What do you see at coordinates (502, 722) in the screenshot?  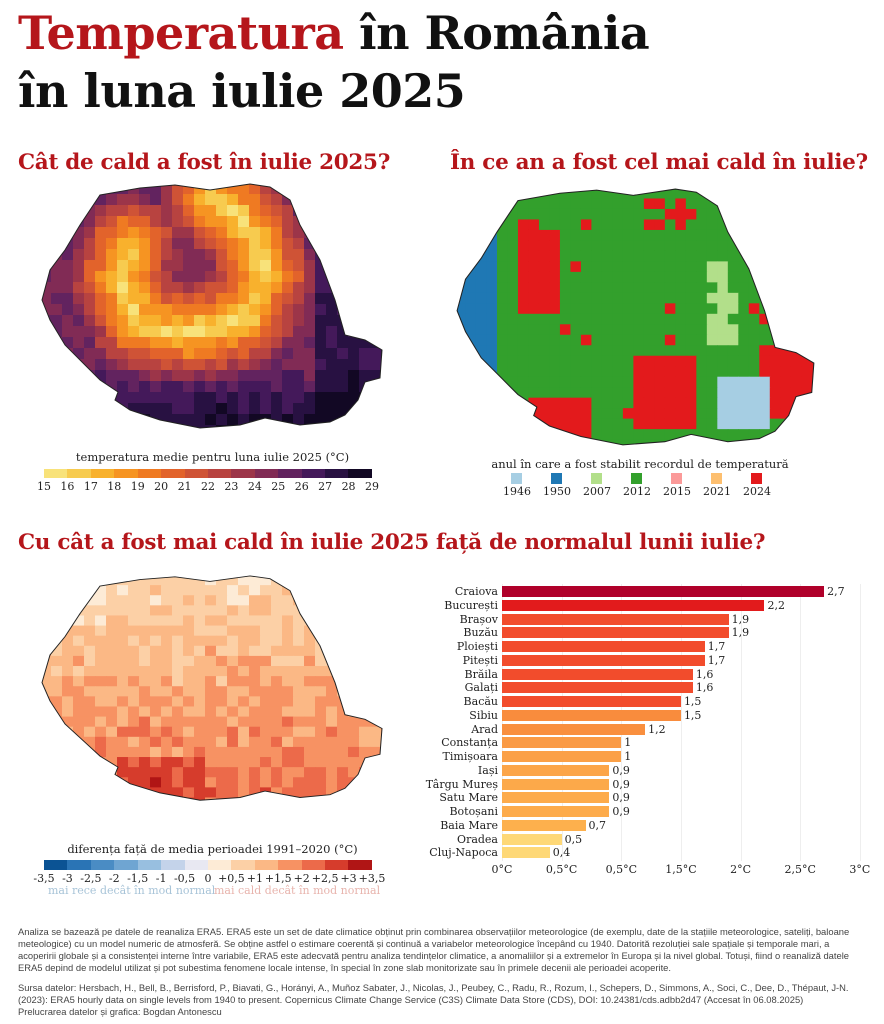 I see `gridline` at bounding box center [502, 722].